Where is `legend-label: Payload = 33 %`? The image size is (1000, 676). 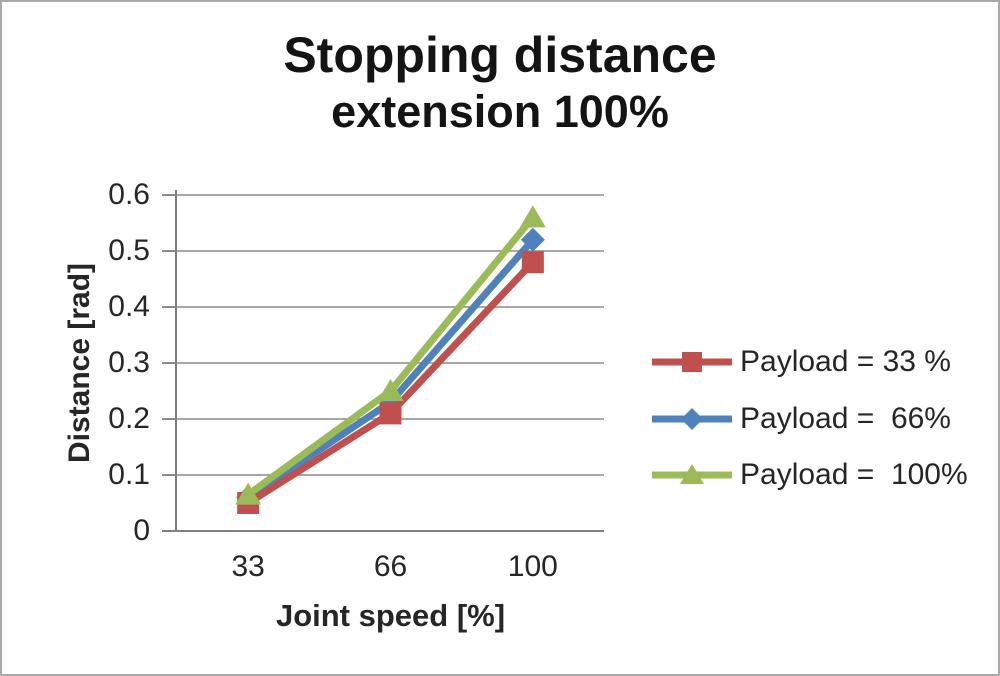 legend-label: Payload = 33 % is located at coordinates (845, 361).